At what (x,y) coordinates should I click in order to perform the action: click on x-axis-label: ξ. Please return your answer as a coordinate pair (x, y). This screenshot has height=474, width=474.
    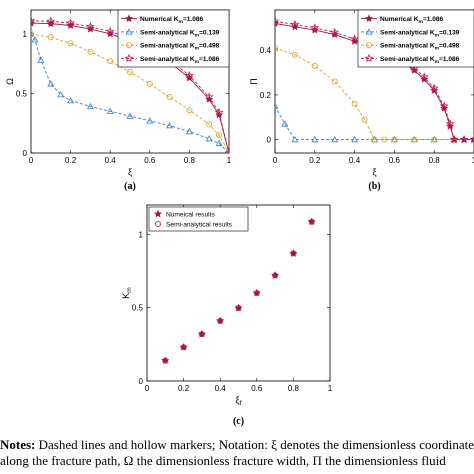
    Looking at the image, I should click on (130, 172).